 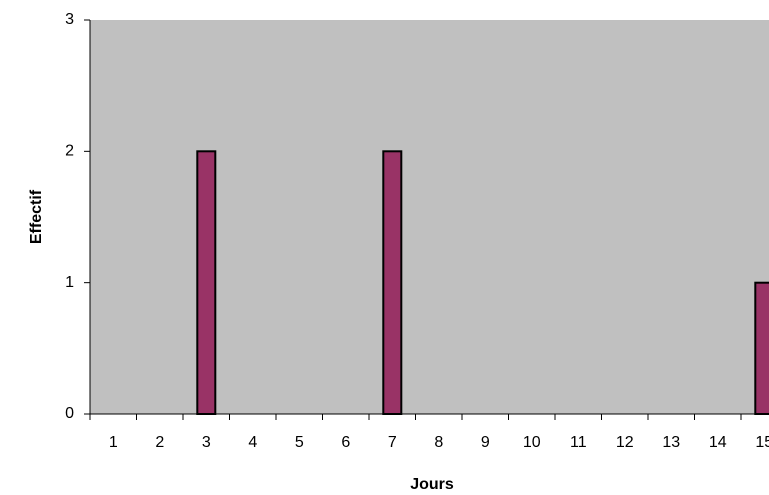 What do you see at coordinates (345, 442) in the screenshot?
I see `x-tick-label-6: 6` at bounding box center [345, 442].